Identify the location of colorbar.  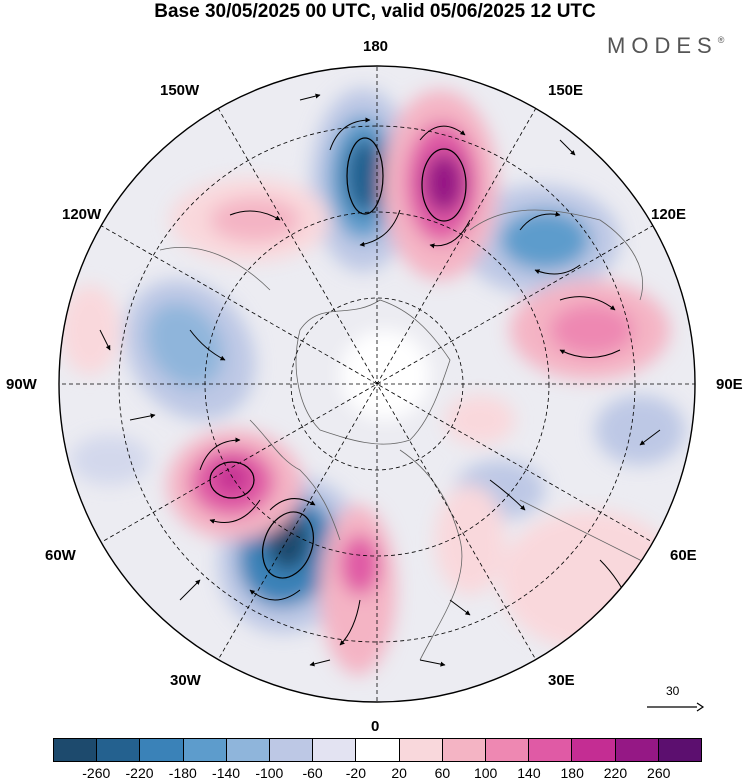
(377, 750).